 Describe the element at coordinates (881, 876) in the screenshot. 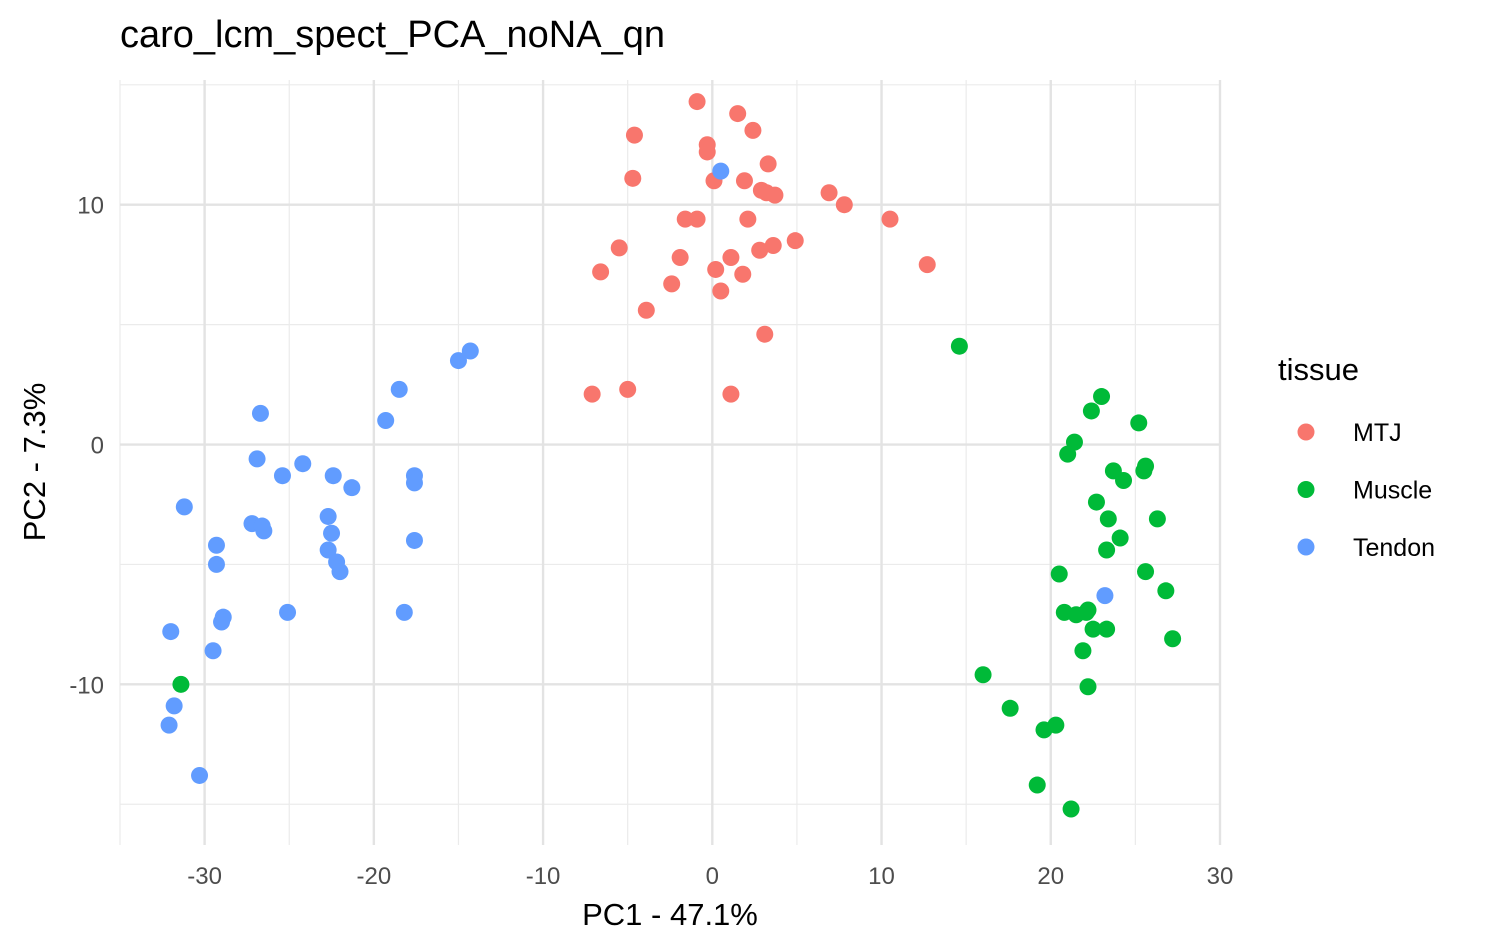

I see `x-tick-label: 10` at that location.